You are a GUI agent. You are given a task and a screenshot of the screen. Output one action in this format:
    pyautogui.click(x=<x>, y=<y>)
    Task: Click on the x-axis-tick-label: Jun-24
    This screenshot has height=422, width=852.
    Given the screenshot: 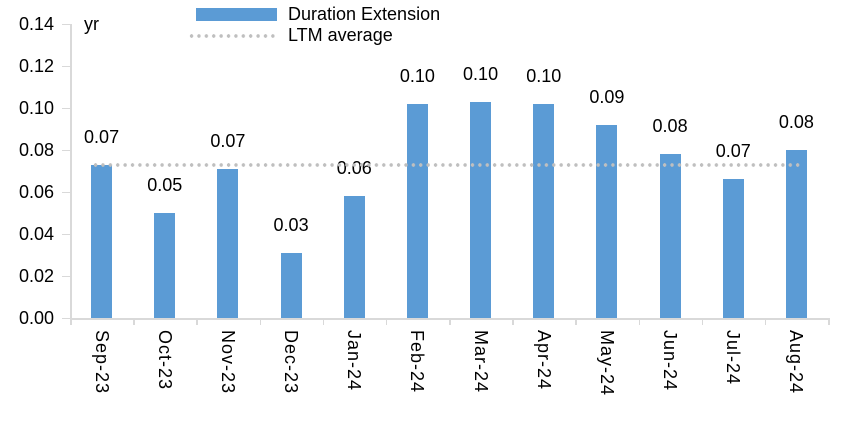 What is the action you would take?
    pyautogui.click(x=670, y=361)
    